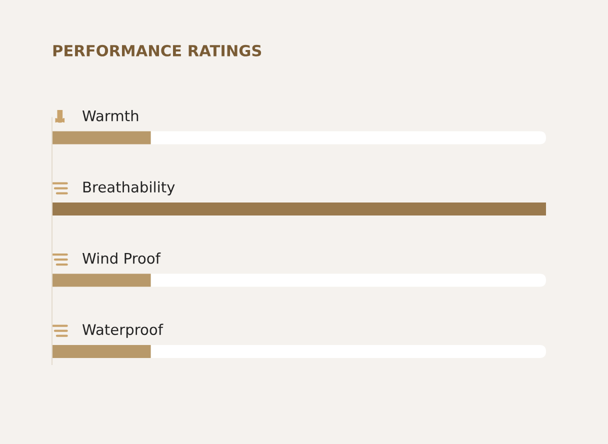 The image size is (608, 444). Describe the element at coordinates (157, 50) in the screenshot. I see `chart-title: PERFORMANCE RATINGS` at that location.